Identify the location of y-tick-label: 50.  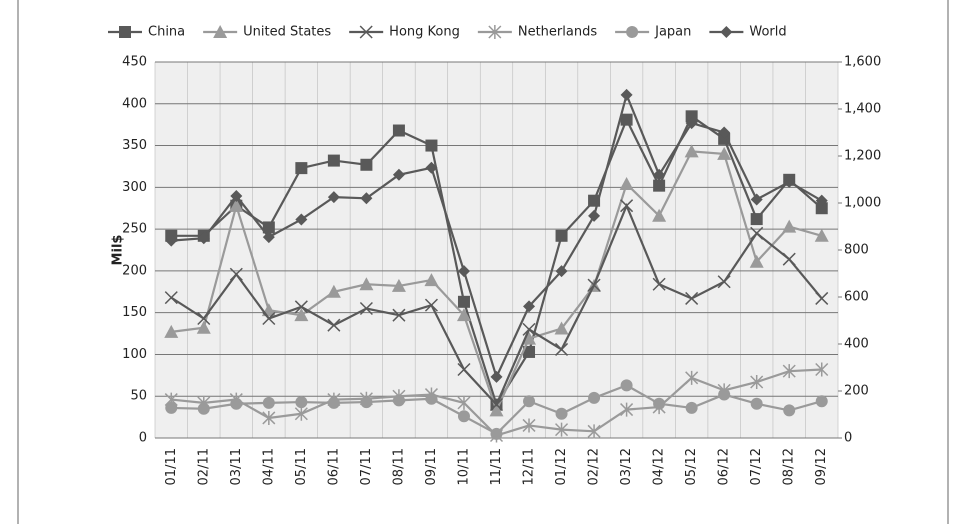
(138, 396).